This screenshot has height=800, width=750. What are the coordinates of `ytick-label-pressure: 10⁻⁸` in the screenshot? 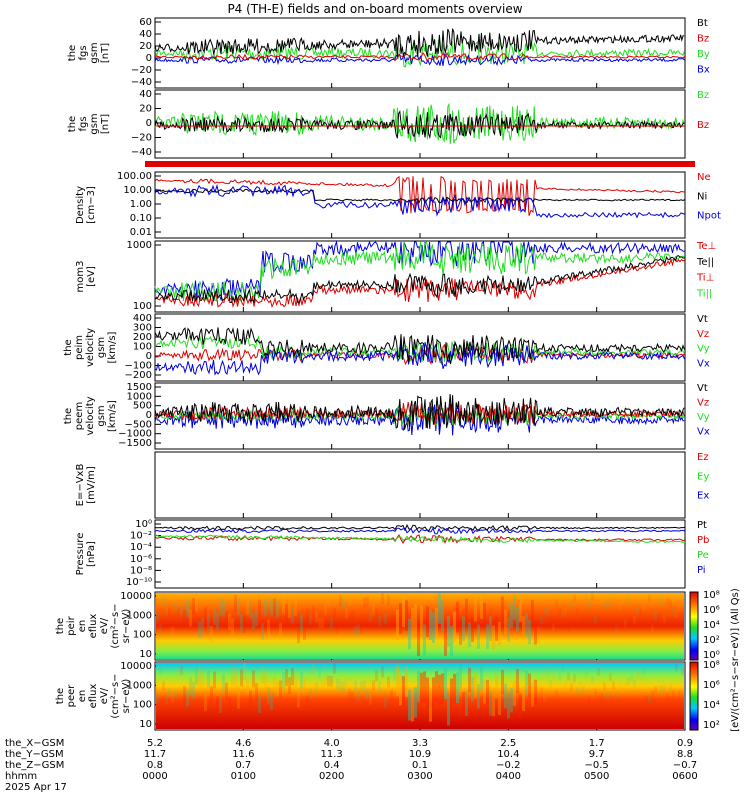 It's located at (141, 570).